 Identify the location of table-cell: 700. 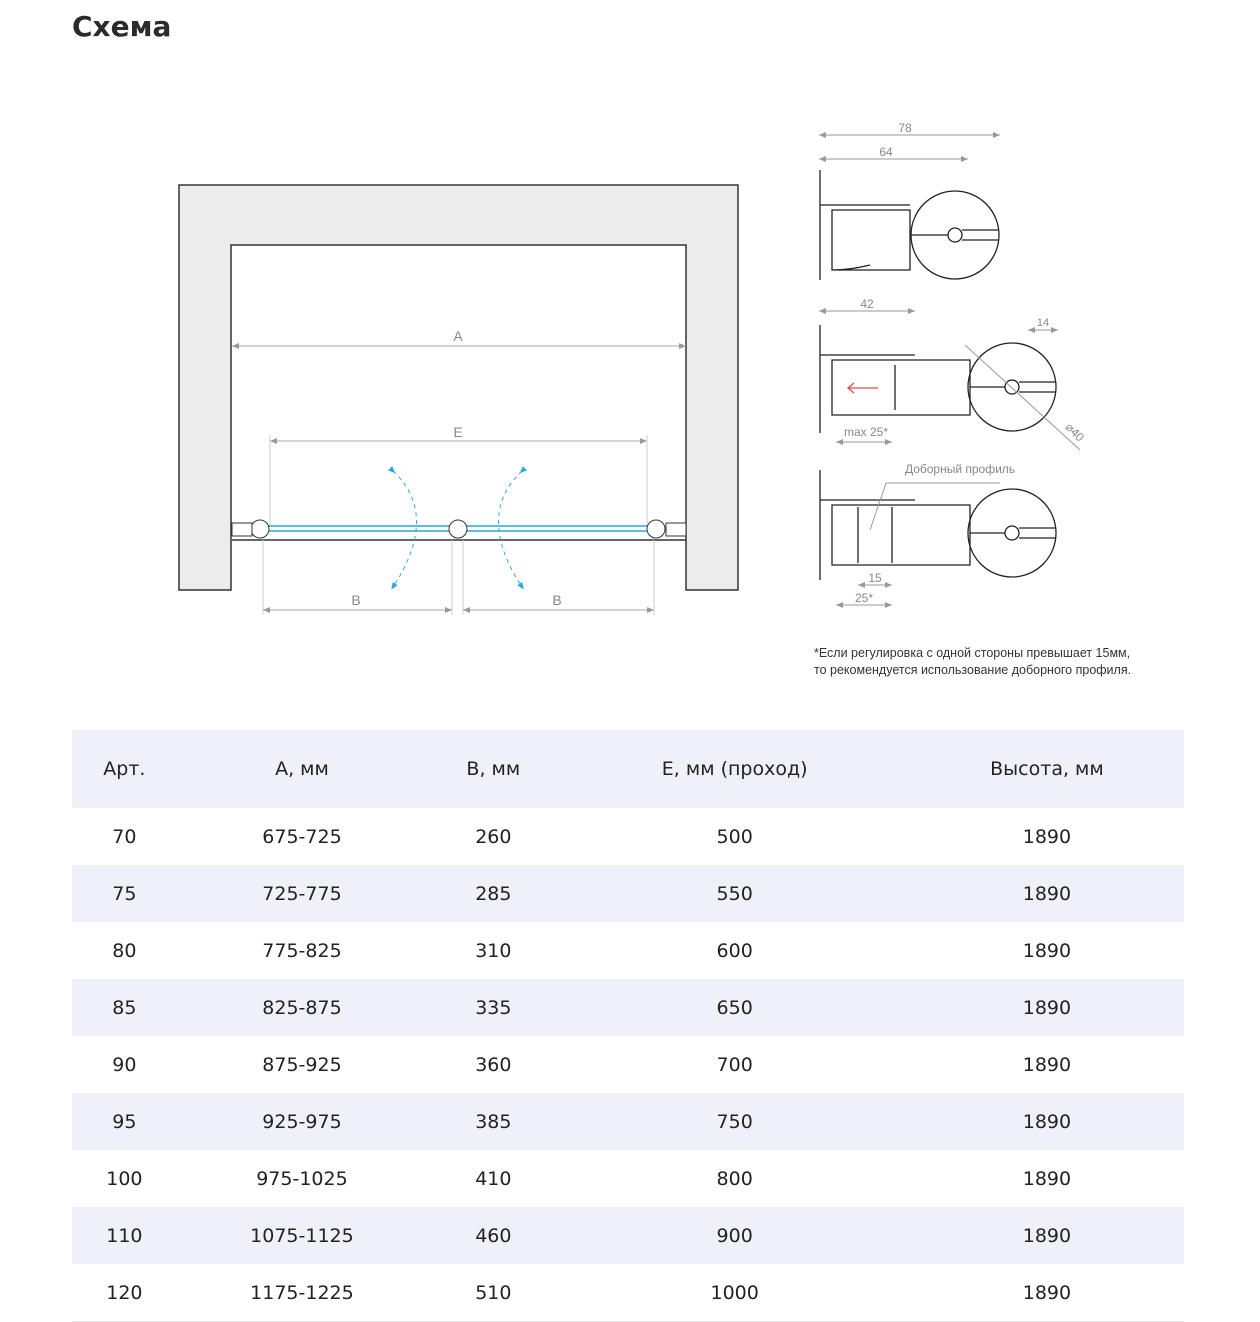
(734, 1064).